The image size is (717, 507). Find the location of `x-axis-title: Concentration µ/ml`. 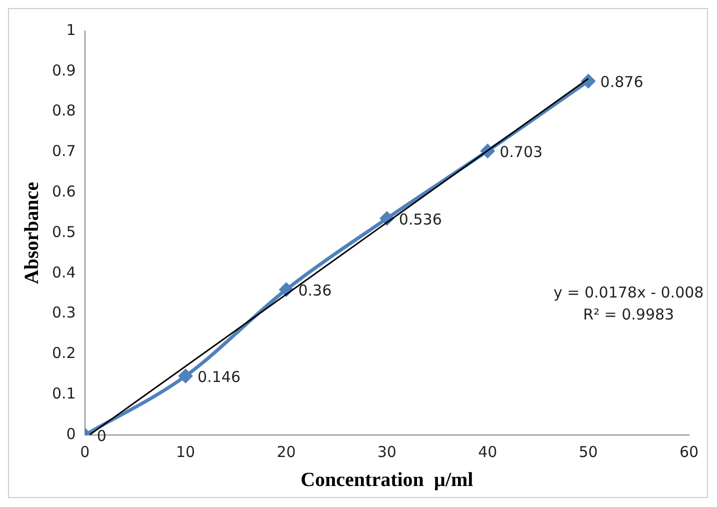

x-axis-title: Concentration µ/ml is located at coordinates (387, 480).